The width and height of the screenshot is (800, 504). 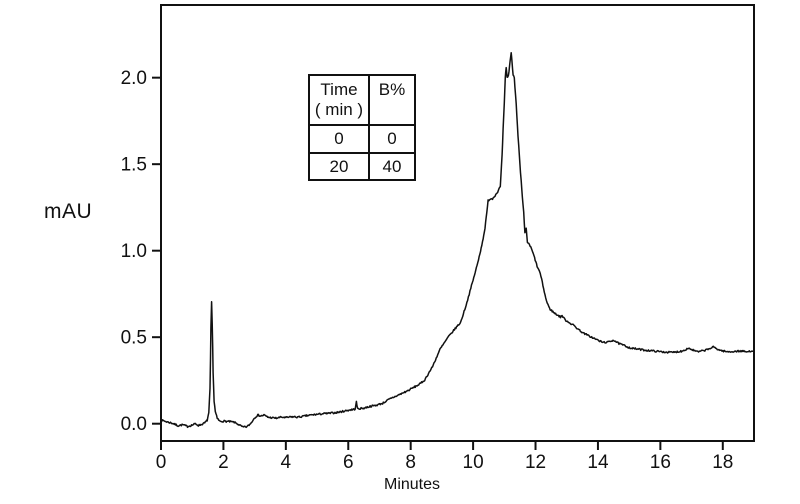 What do you see at coordinates (391, 165) in the screenshot?
I see `gradient-table-row2-bpercent: 40` at bounding box center [391, 165].